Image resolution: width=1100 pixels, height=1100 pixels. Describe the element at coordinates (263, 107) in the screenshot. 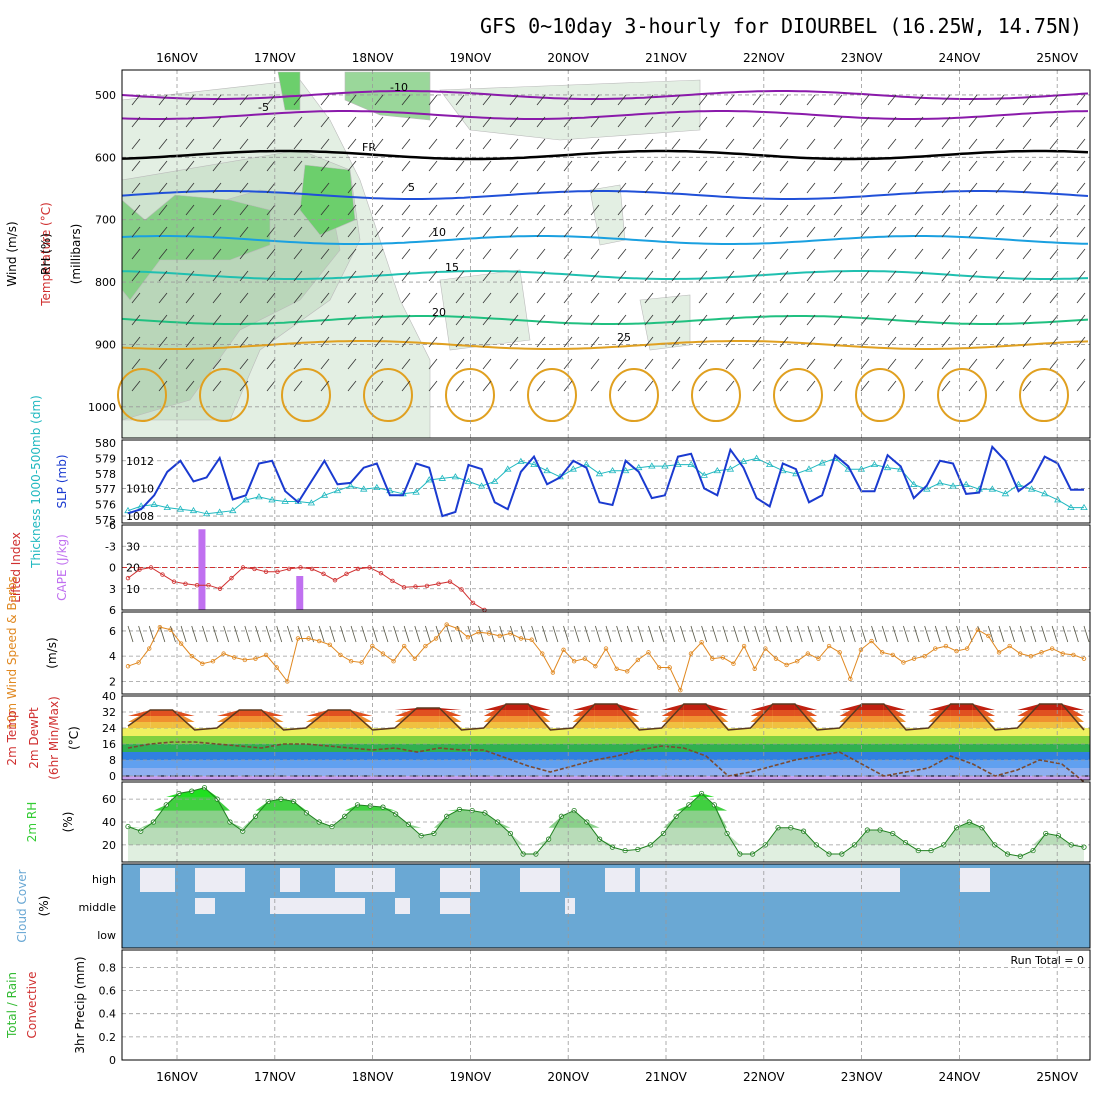

I see `contour-label: -5` at that location.